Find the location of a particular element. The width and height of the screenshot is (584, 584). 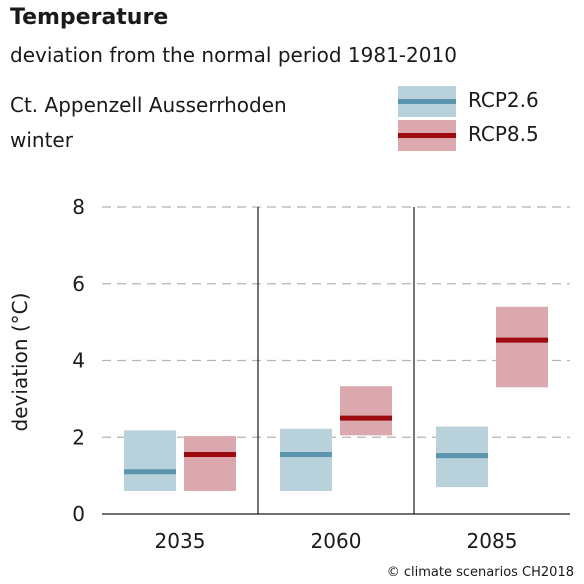

region-label: Ct. Appenzell Ausserrhoden is located at coordinates (148, 105).